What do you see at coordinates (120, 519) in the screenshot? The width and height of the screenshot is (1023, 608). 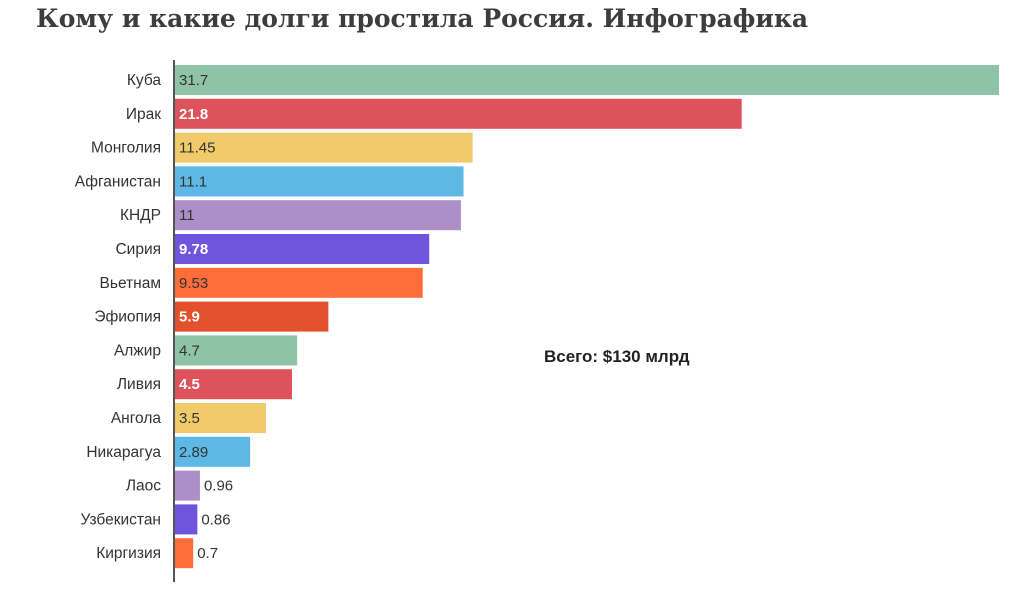 I see `category-label-14: Узбекистан` at bounding box center [120, 519].